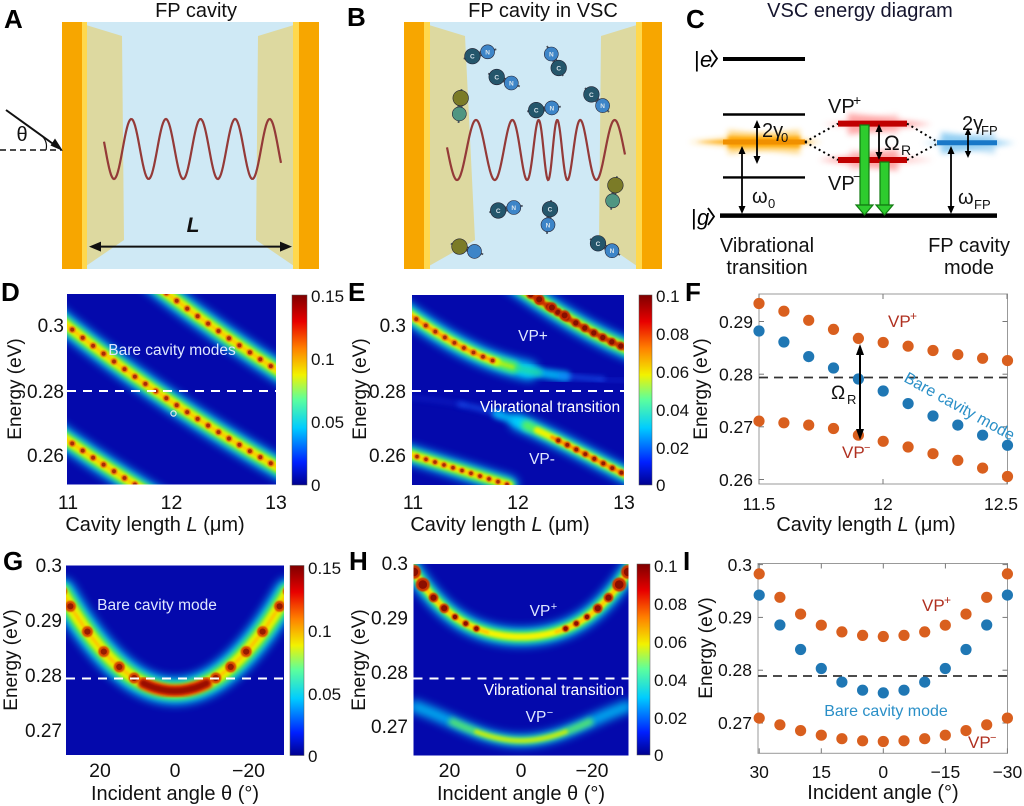 This screenshot has height=806, width=1024. Describe the element at coordinates (554, 690) in the screenshot. I see `svg-text: Vibrational transition` at that location.